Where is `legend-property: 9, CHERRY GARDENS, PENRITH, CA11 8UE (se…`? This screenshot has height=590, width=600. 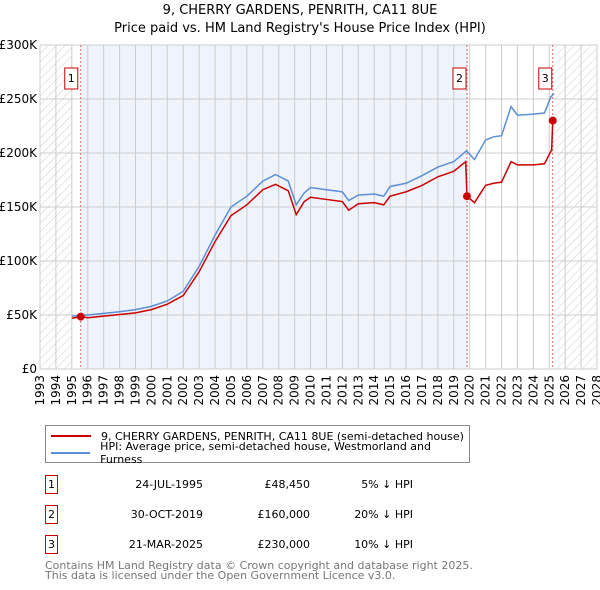
legend-property: 9, CHERRY GARDENS, PENRITH, CA11 8UE (se… is located at coordinates (282, 436).